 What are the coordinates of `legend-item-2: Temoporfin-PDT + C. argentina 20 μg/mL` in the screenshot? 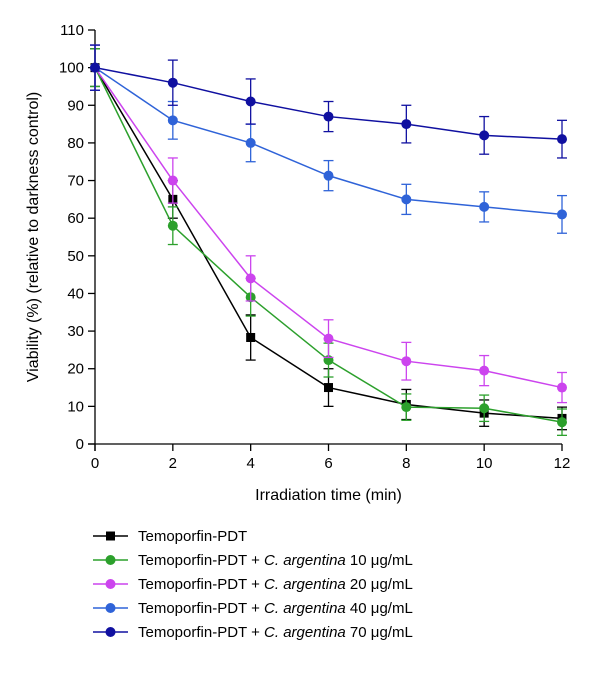 It's located at (253, 584).